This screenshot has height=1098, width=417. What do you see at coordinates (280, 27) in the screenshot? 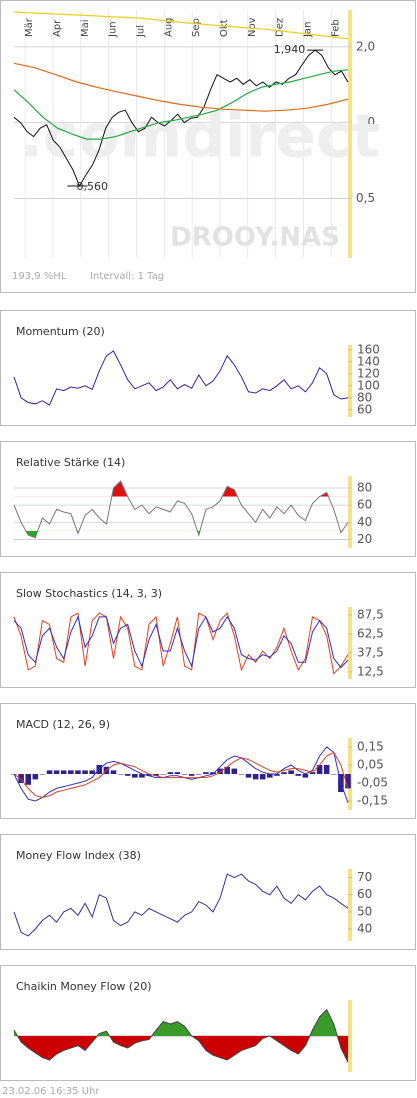
I see `month-label: Dez` at bounding box center [280, 27].